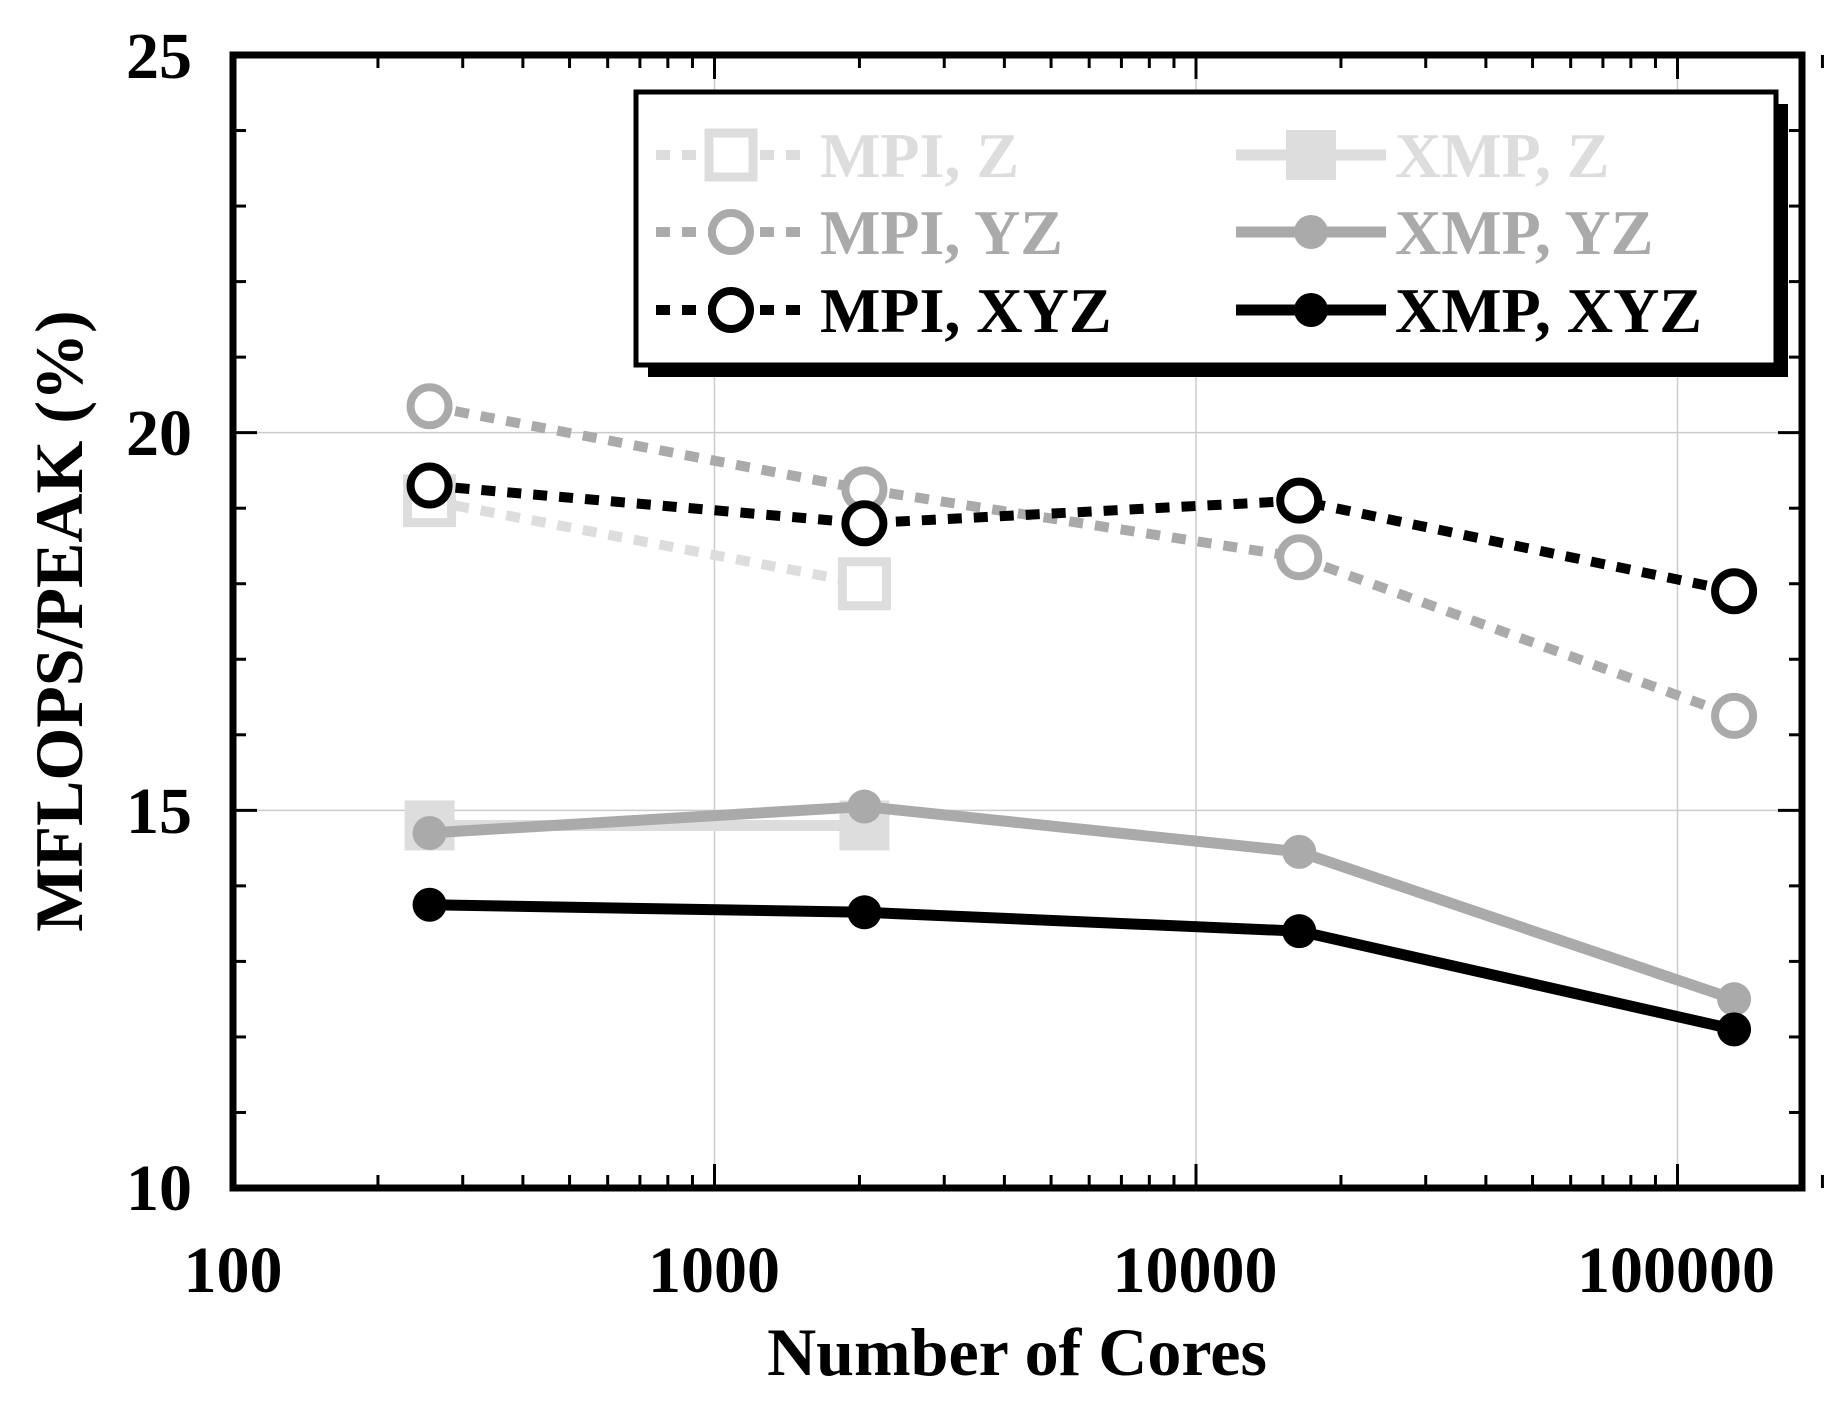 This screenshot has width=1836, height=1408. I want to click on x-tick-labels: 100 1000 10000 100000, so click(980, 1270).